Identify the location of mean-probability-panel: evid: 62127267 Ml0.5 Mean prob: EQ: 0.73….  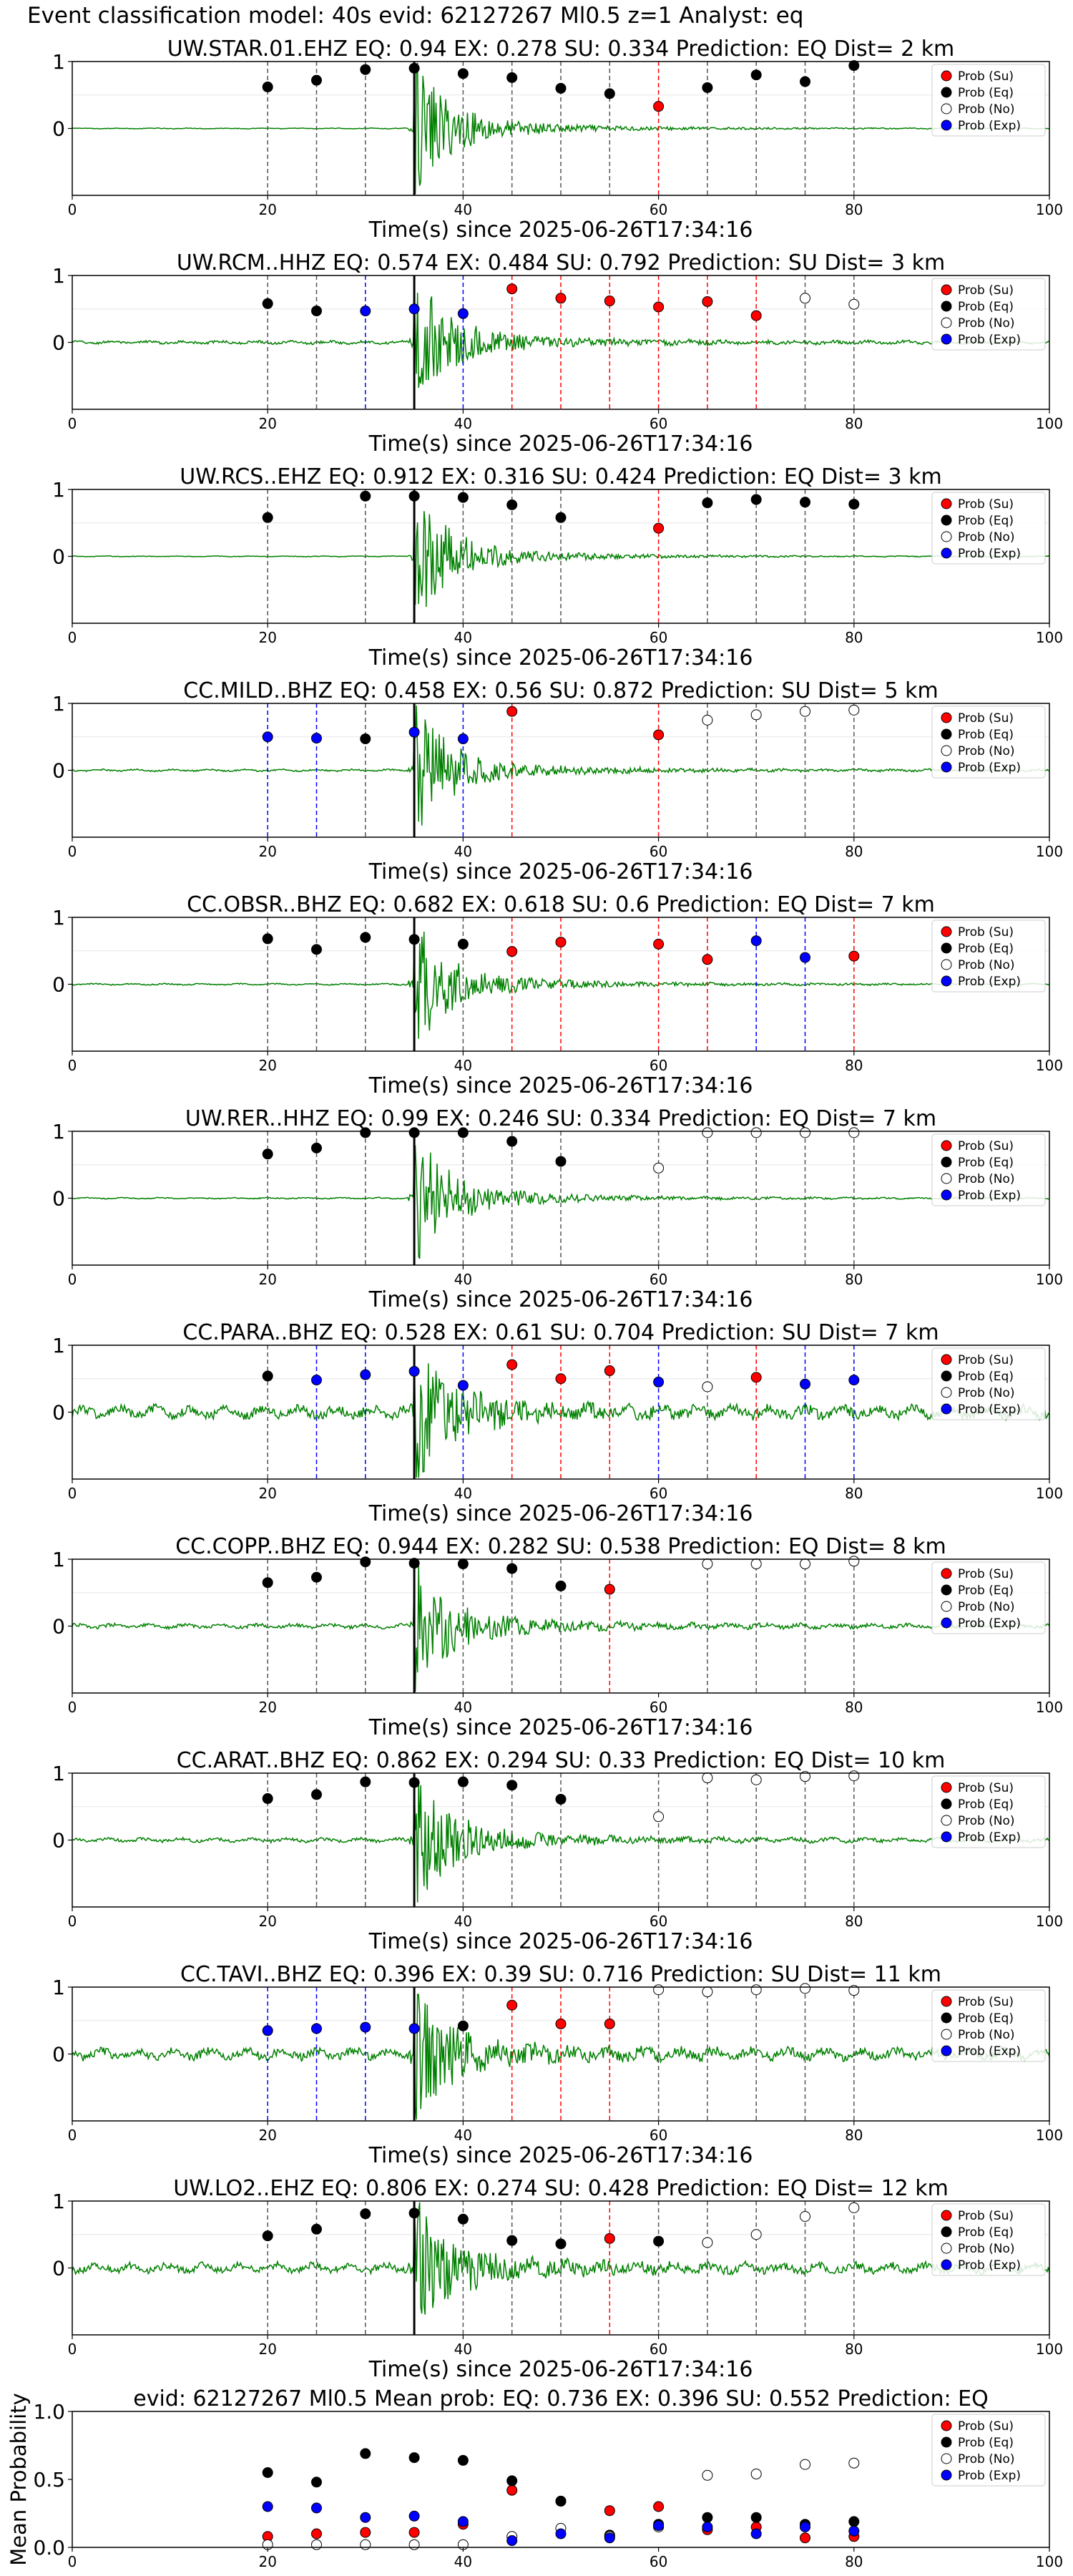
(534, 2478).